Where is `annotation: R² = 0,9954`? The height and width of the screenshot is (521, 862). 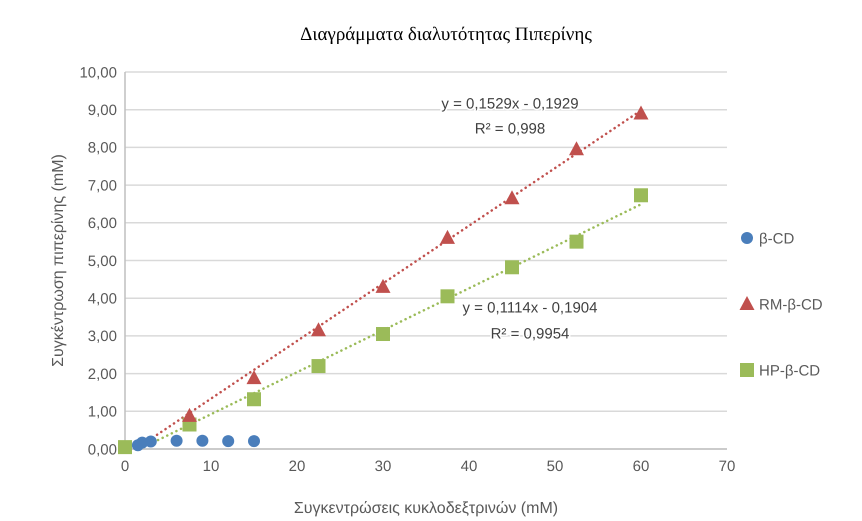 annotation: R² = 0,9954 is located at coordinates (530, 333).